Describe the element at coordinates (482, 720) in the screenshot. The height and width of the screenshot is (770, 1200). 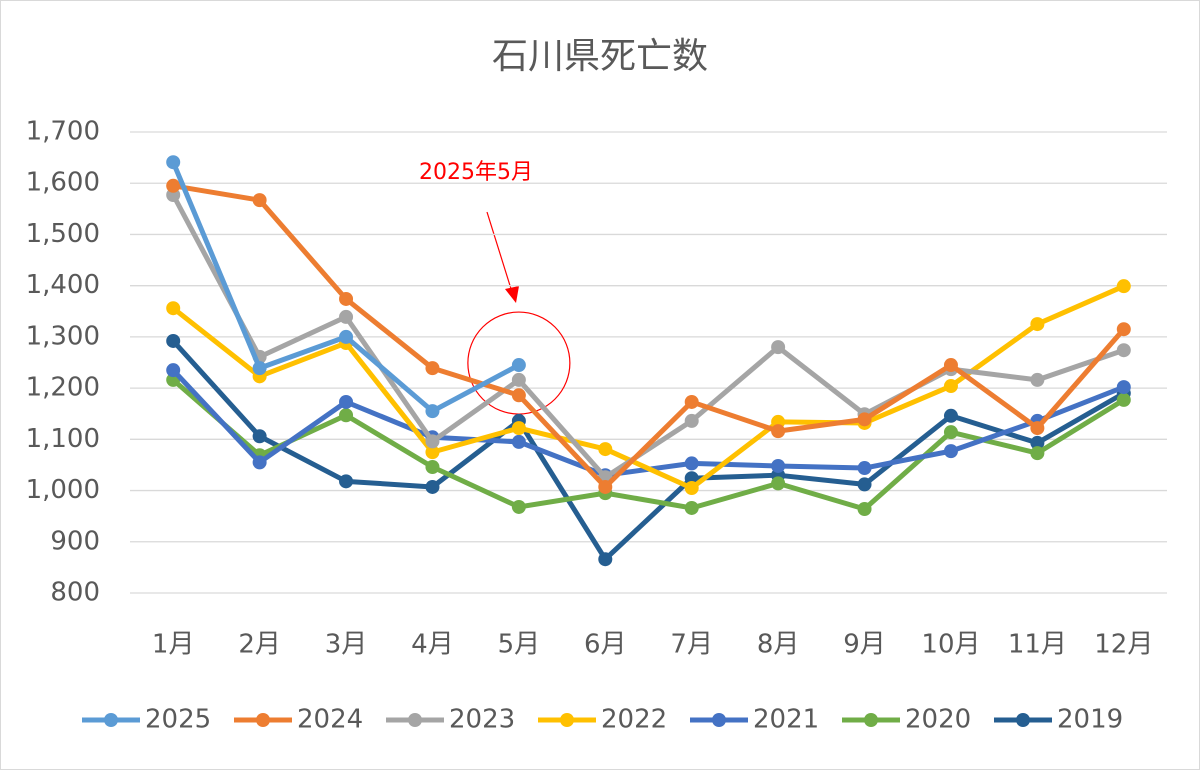
I see `legend-label: 2023` at that location.